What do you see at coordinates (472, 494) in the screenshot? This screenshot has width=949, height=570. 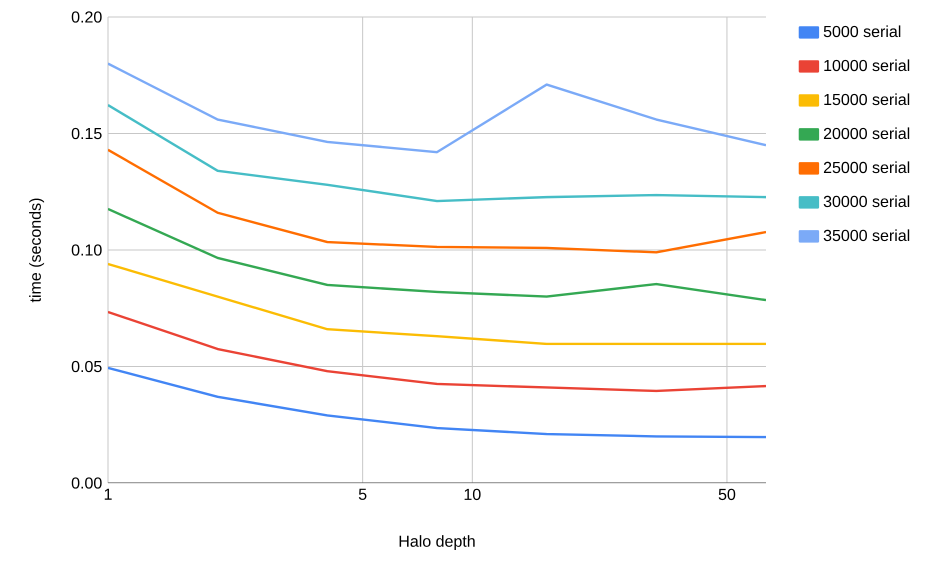 I see `x-tick-label: 10` at bounding box center [472, 494].